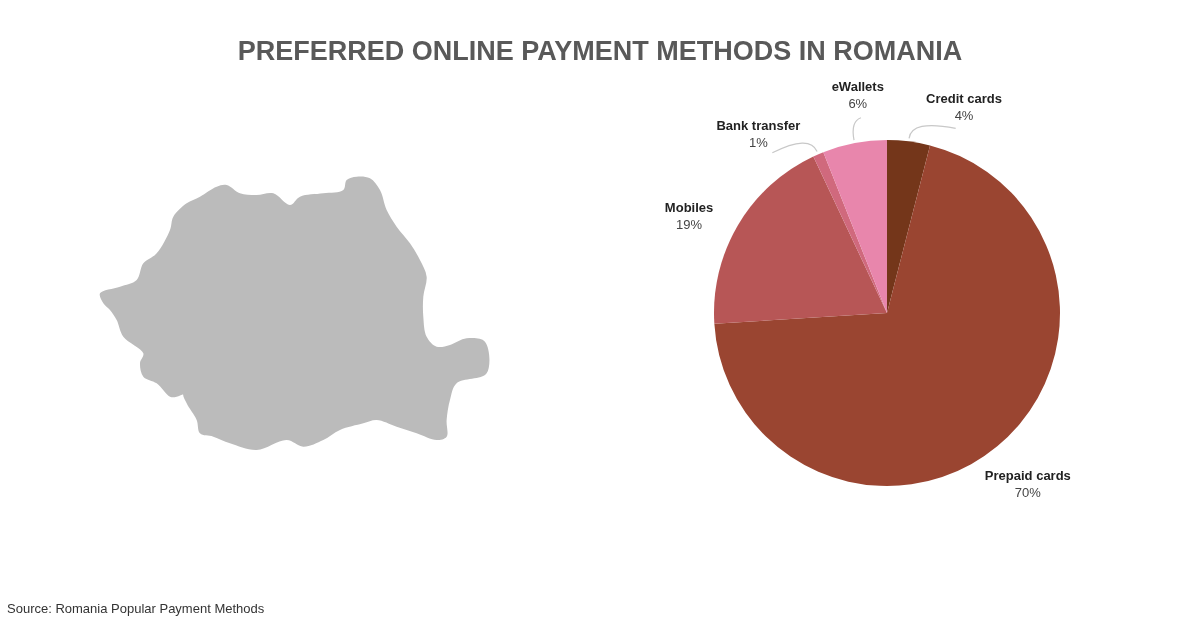 This screenshot has height=627, width=1200. I want to click on data-label: 6%, so click(858, 103).